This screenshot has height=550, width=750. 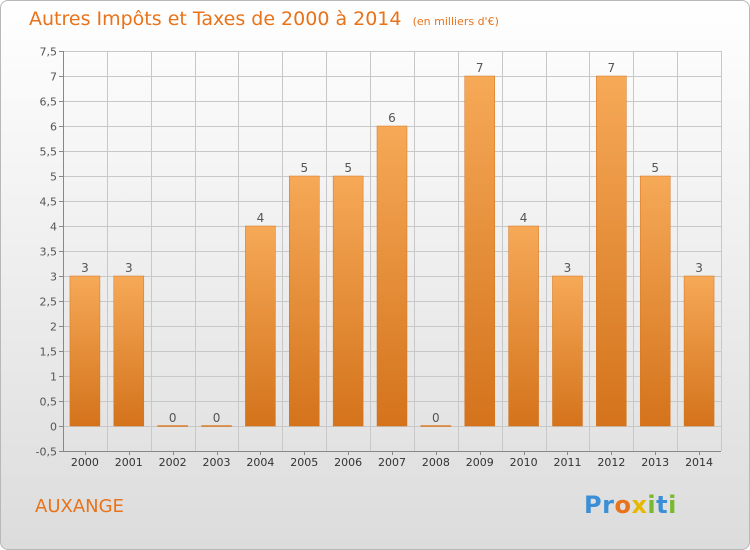 I want to click on y-tick-label: 3, so click(x=53, y=277).